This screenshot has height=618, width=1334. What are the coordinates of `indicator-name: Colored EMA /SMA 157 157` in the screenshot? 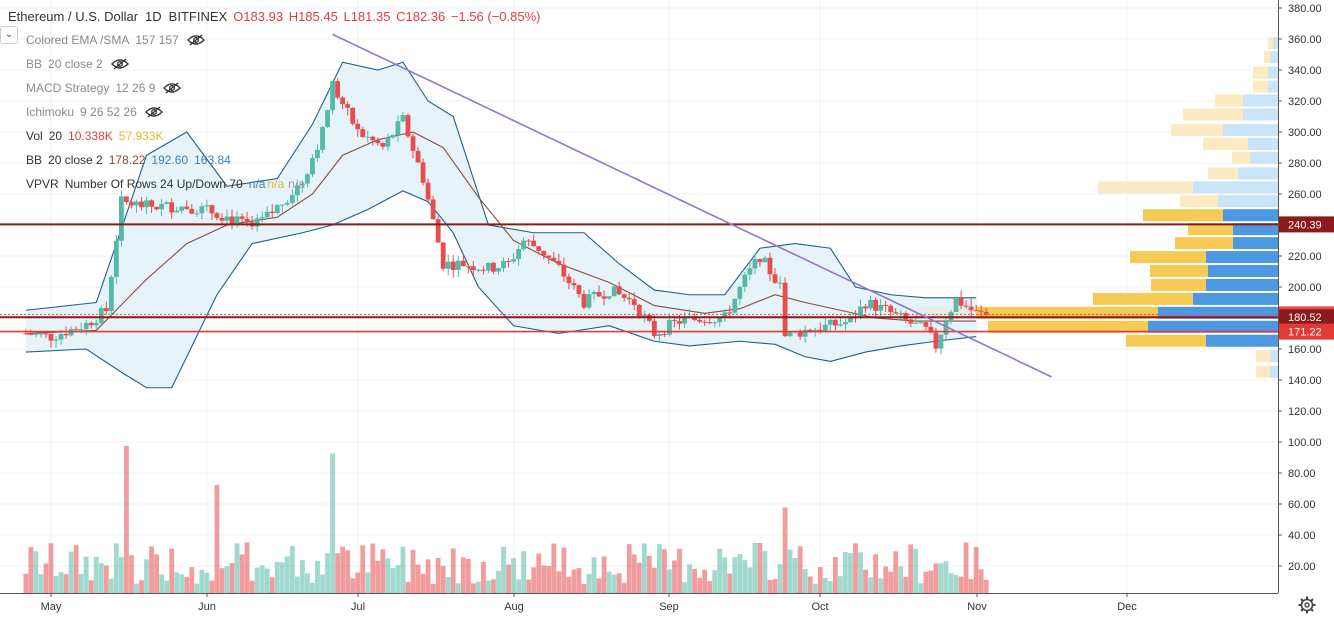 It's located at (102, 40).